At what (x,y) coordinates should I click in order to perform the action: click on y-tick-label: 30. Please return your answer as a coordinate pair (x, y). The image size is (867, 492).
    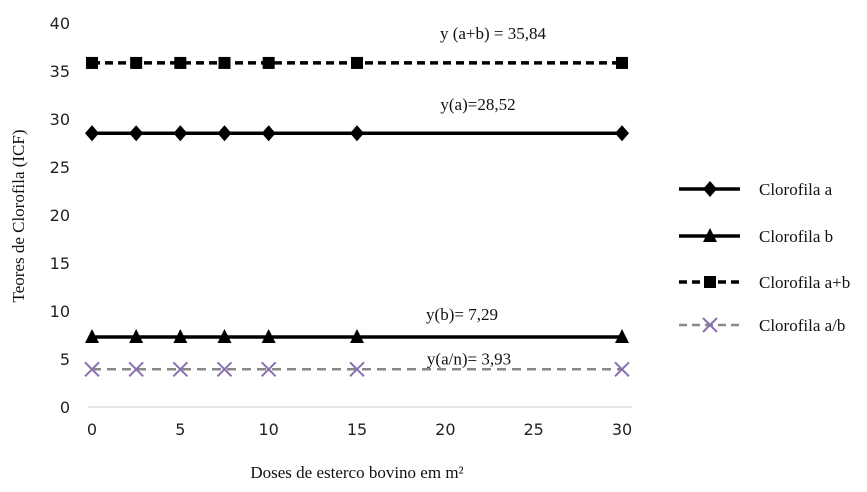
    Looking at the image, I should click on (60, 119).